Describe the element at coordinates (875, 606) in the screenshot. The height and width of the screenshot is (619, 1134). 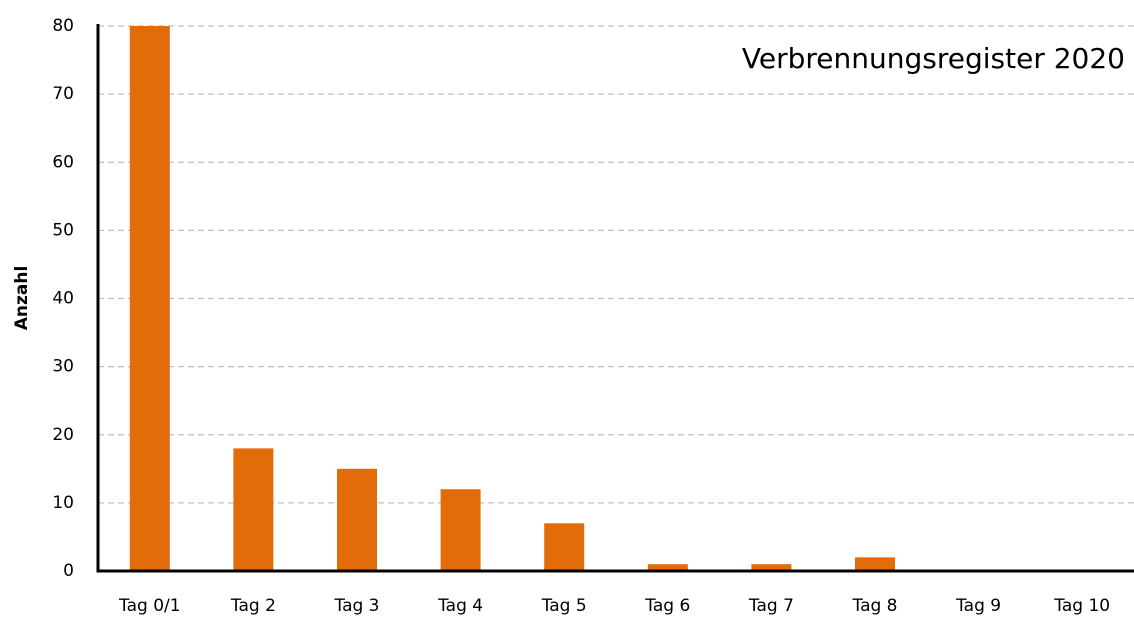
I see `x-tick-label: Tag 8` at that location.